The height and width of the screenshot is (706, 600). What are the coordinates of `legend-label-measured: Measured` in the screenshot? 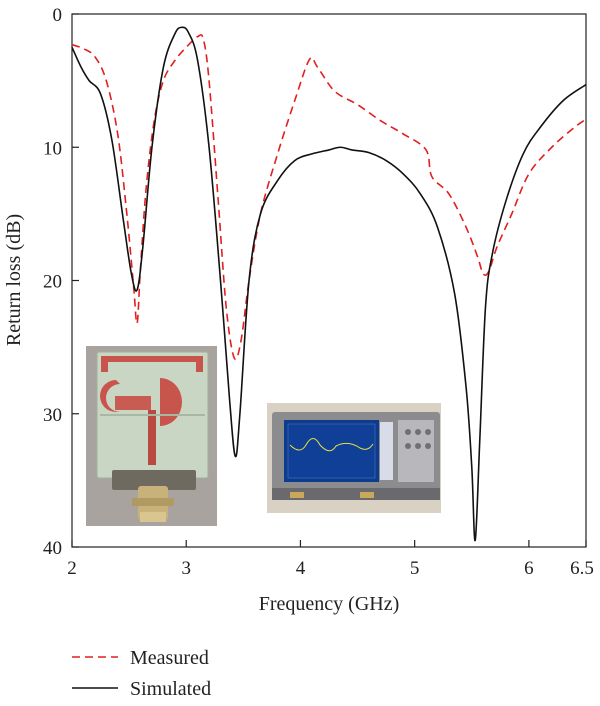 It's located at (169, 658).